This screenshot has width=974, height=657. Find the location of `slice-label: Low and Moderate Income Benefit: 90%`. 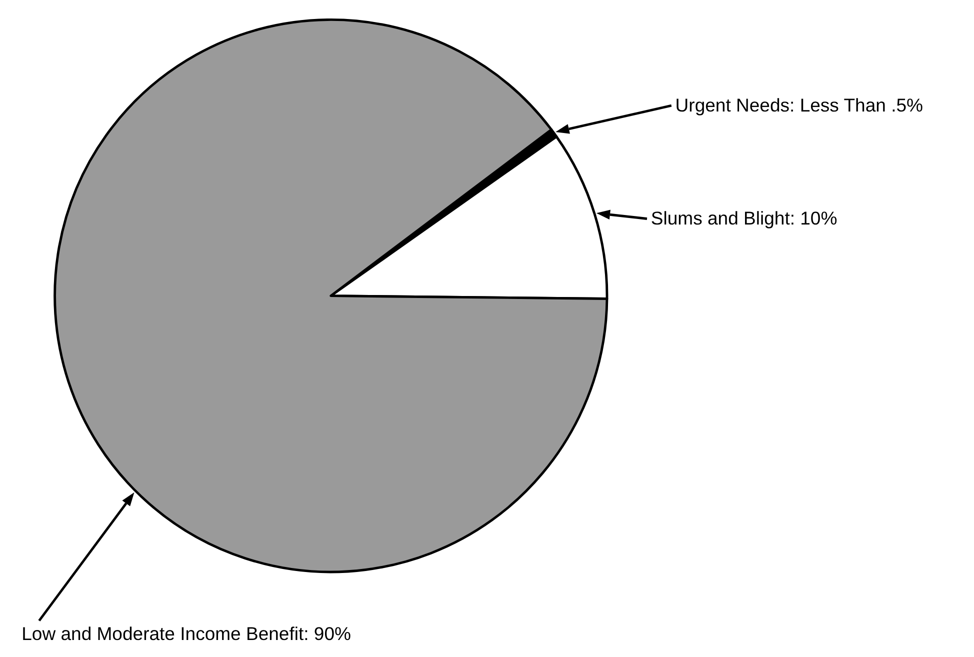

slice-label: Low and Moderate Income Benefit: 90% is located at coordinates (186, 633).